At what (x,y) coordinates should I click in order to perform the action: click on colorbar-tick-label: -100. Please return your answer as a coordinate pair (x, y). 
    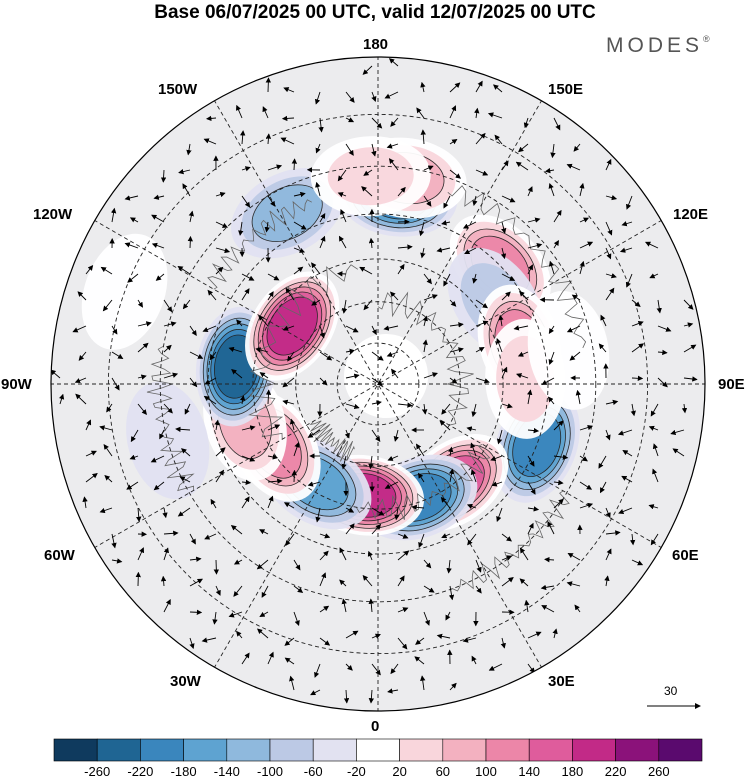
    Looking at the image, I should click on (270, 771).